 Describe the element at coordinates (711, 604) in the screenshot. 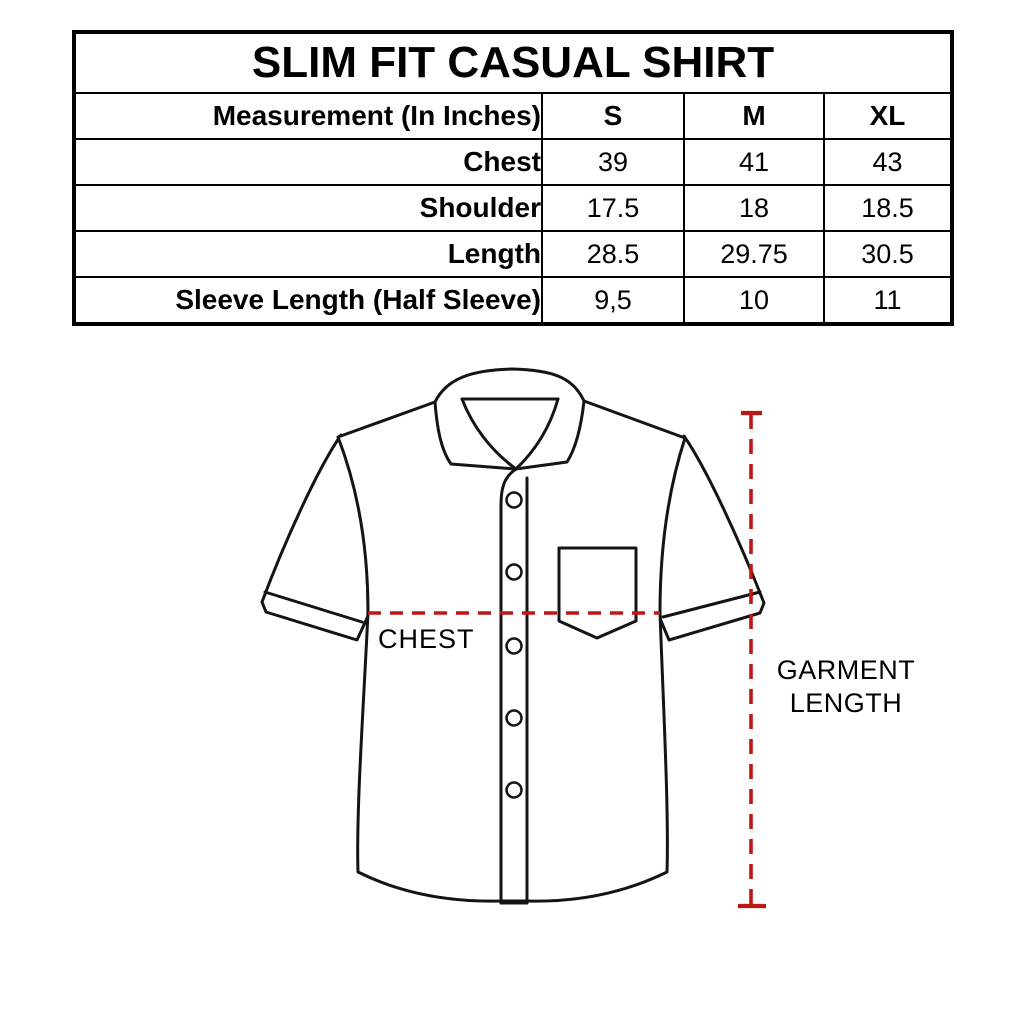

I see `right-cuff-line` at that location.